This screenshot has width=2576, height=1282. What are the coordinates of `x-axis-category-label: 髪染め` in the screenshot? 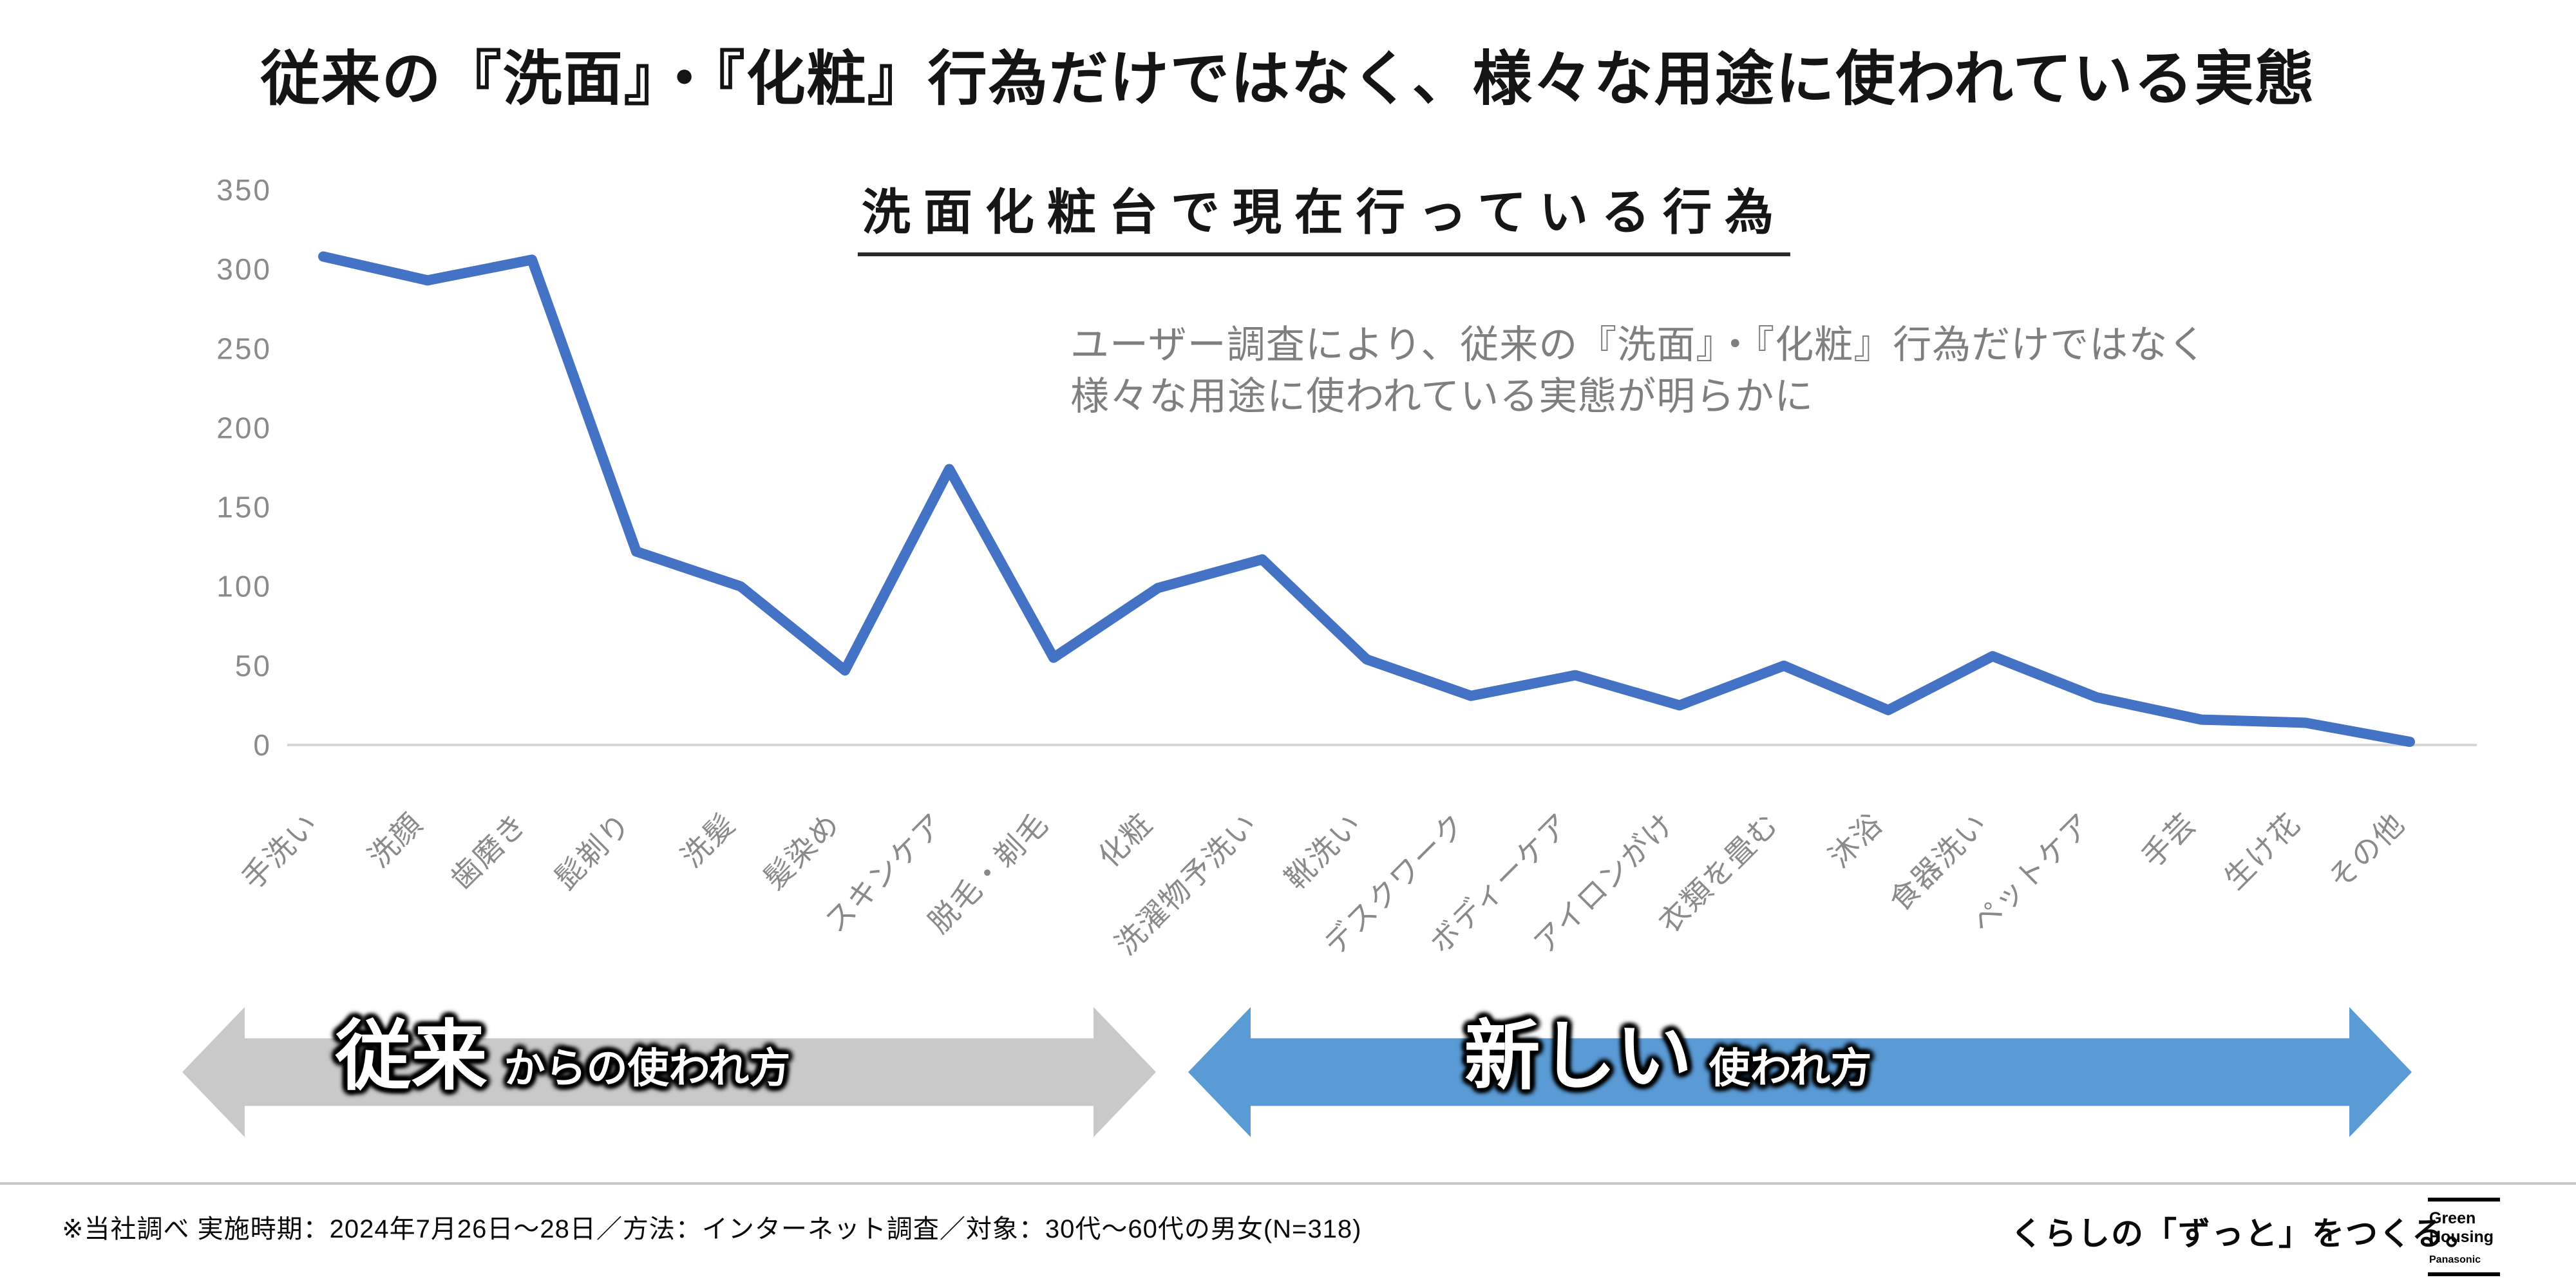 It's located at (802, 851).